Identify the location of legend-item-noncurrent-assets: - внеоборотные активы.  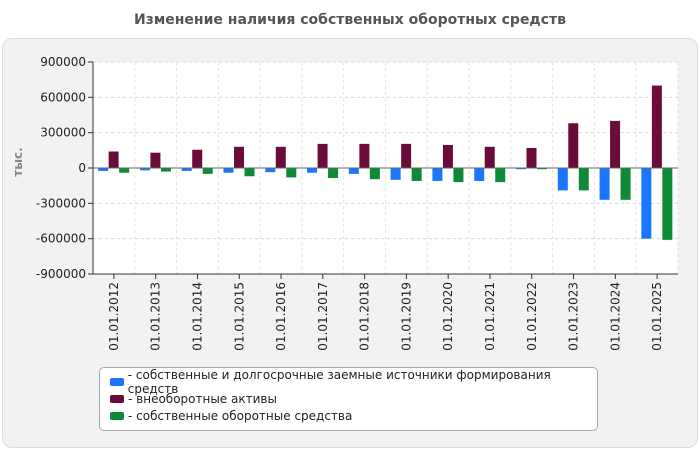
(353, 398).